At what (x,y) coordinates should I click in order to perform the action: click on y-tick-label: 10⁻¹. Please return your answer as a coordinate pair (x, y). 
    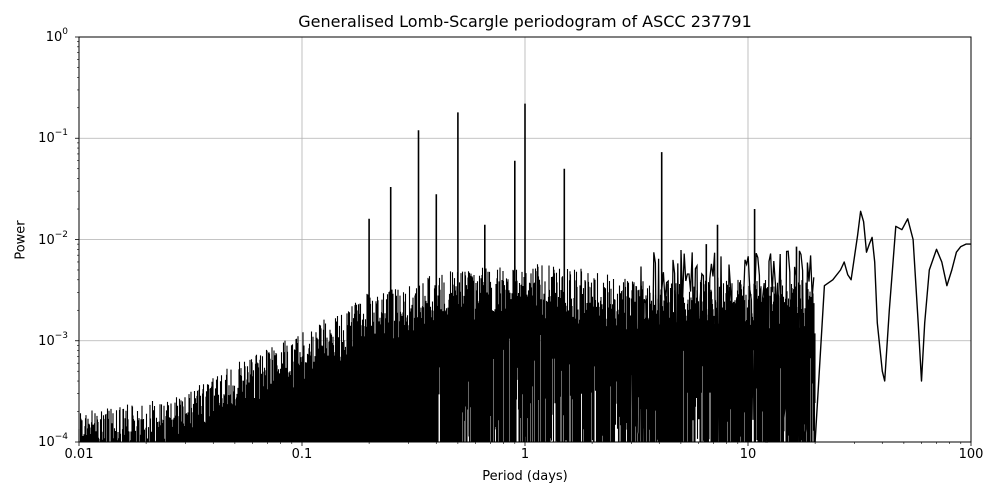
    Looking at the image, I should click on (53, 137).